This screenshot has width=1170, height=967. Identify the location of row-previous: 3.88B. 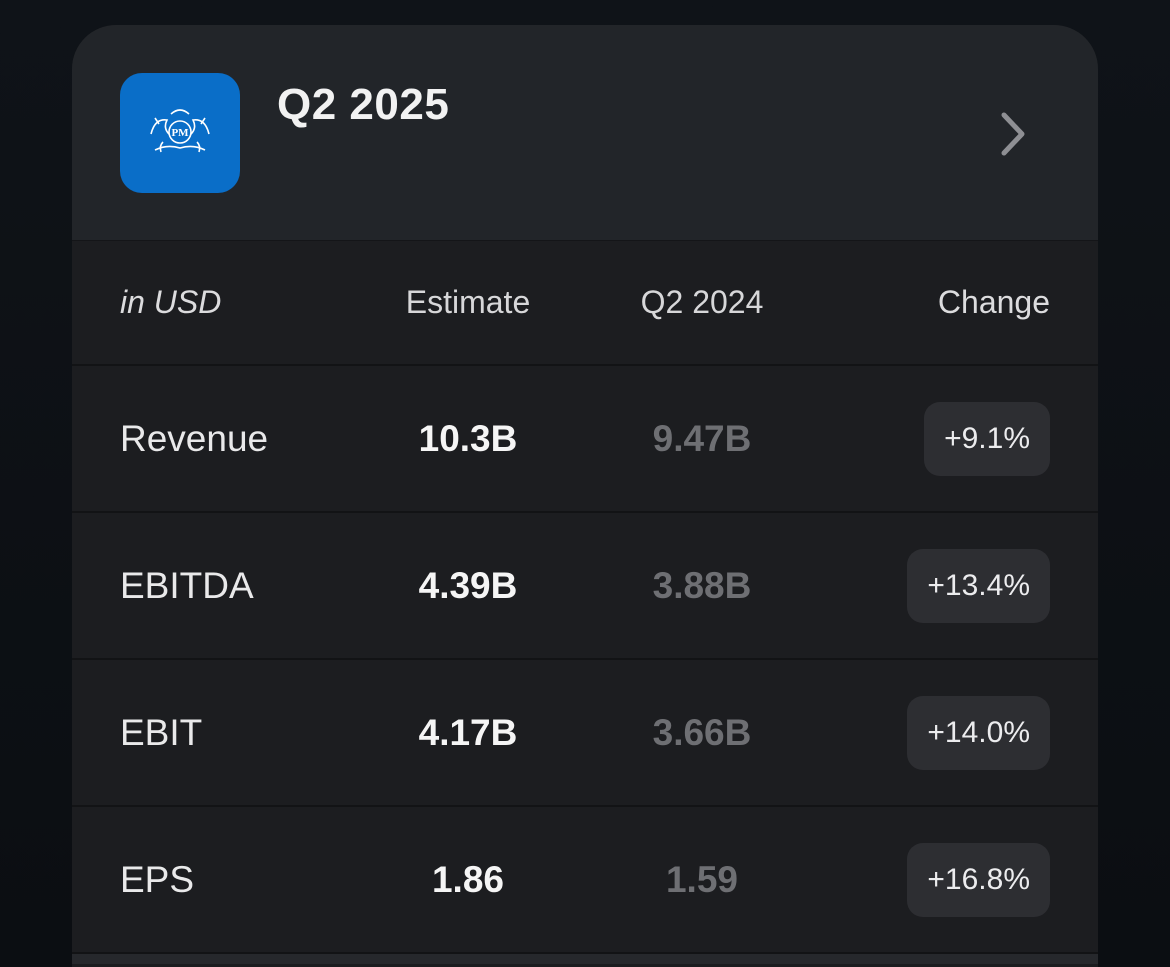
(702, 585).